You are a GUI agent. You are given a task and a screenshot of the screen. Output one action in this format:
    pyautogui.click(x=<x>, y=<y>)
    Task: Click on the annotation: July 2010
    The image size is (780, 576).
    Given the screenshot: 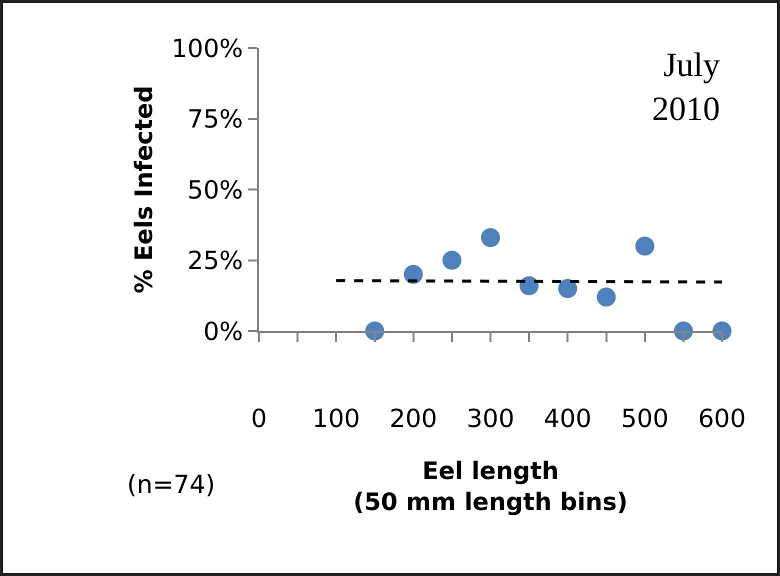 What is the action you would take?
    pyautogui.click(x=686, y=87)
    